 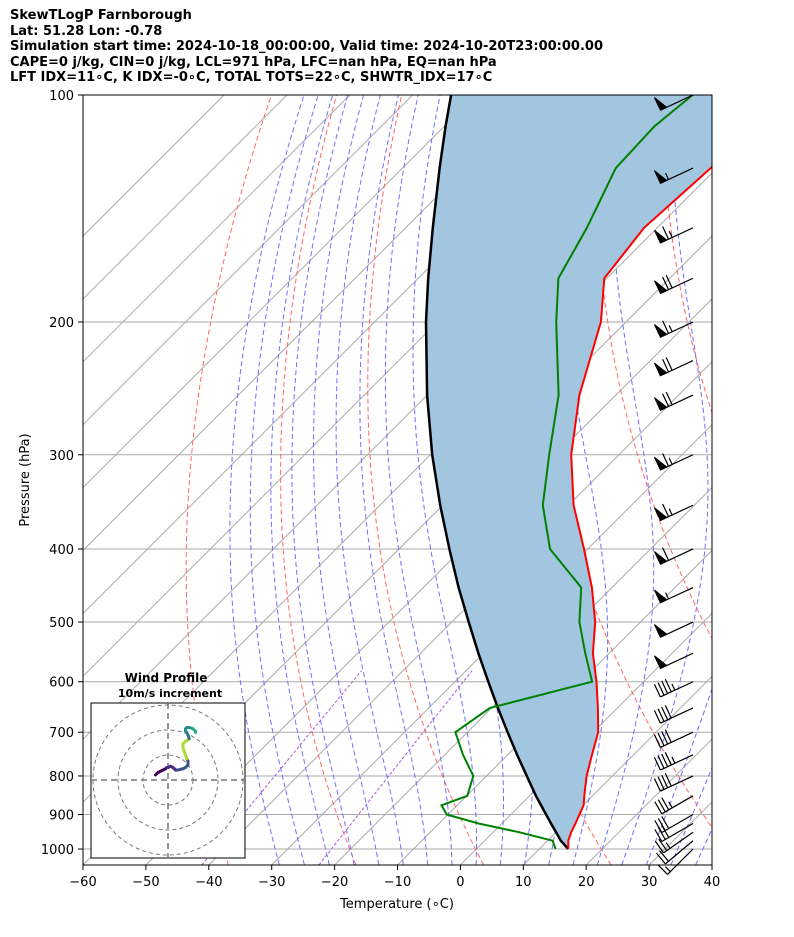 I want to click on y-tick-label: 700, so click(x=61, y=733).